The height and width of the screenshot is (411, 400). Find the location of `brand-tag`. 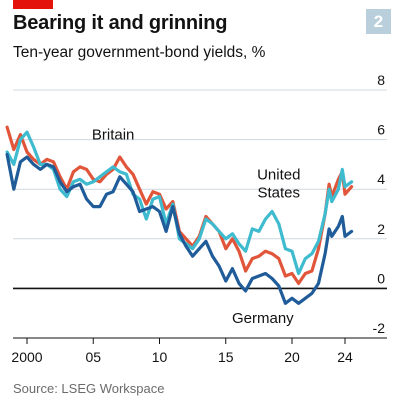

brand-tag is located at coordinates (33, 4).